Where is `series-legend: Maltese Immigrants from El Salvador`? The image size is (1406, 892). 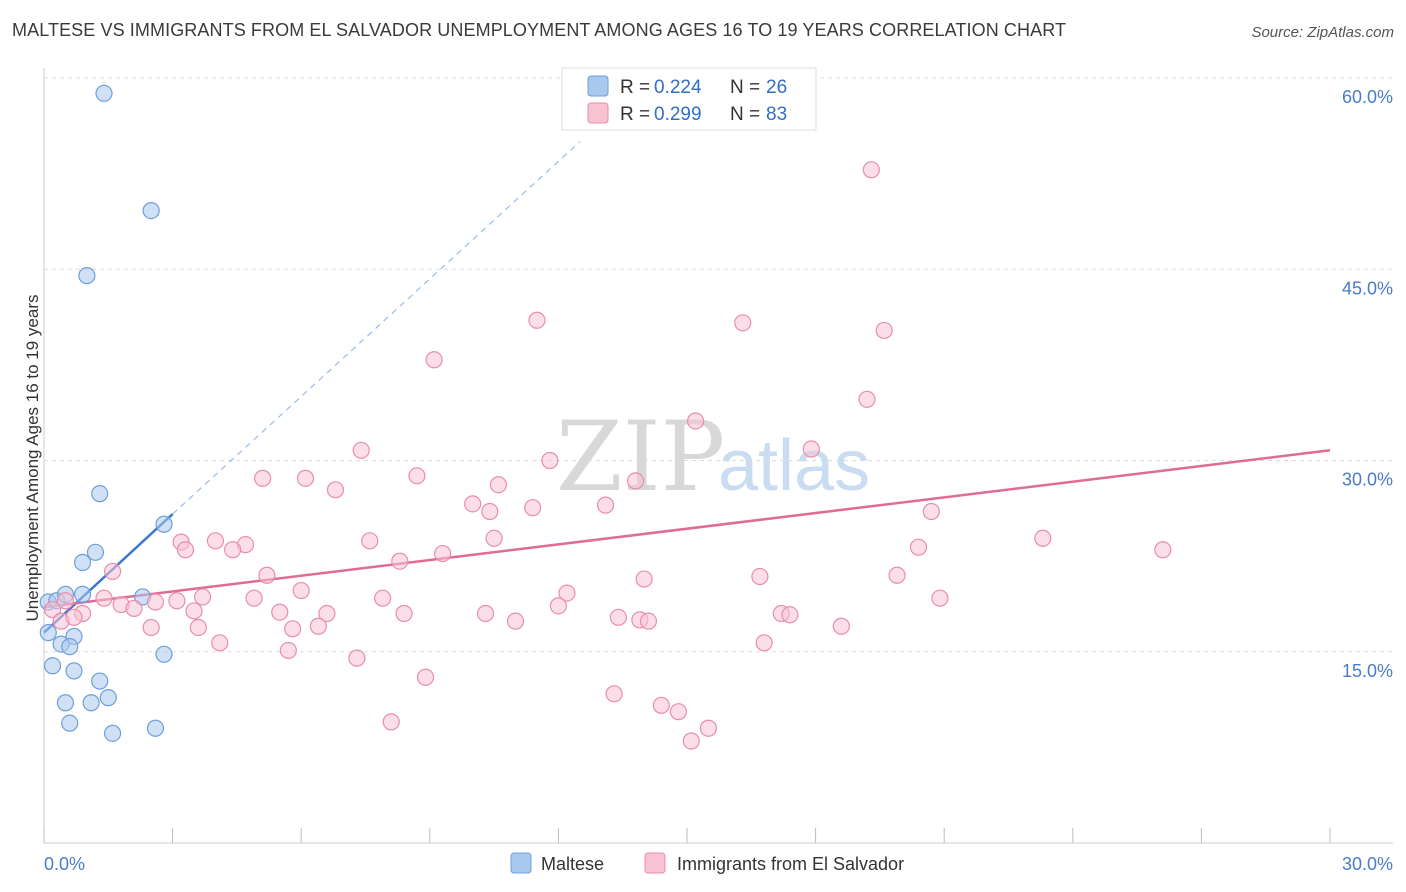 series-legend: Maltese Immigrants from El Salvador is located at coordinates (707, 863).